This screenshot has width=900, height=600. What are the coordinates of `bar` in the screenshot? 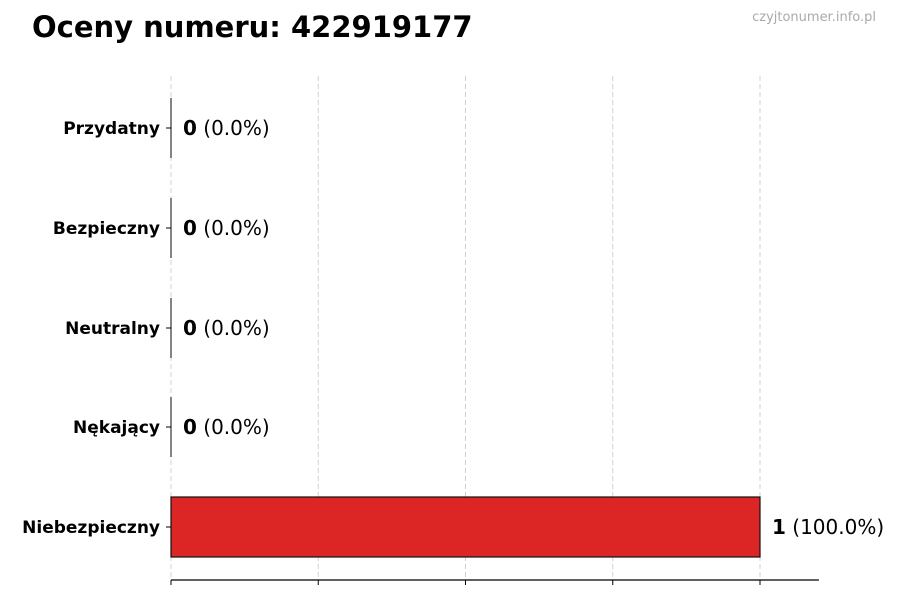 It's located at (465, 527).